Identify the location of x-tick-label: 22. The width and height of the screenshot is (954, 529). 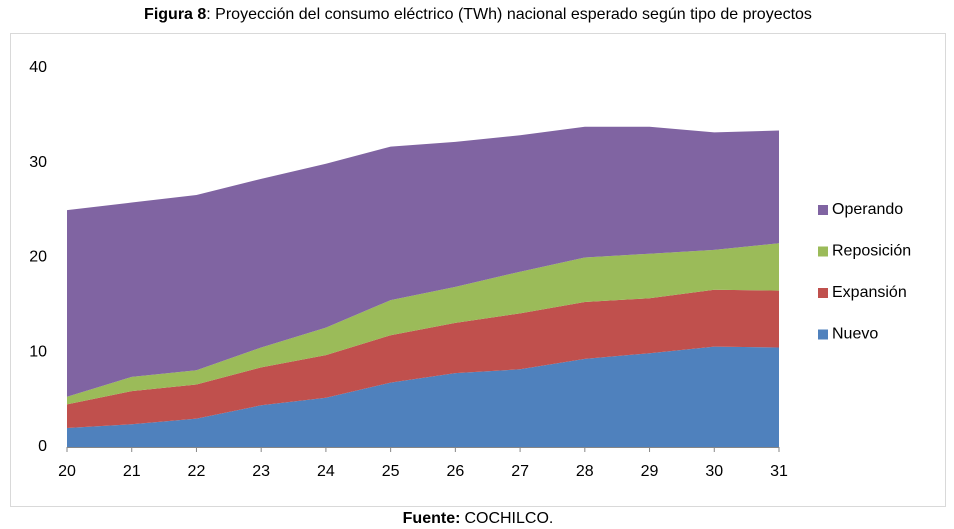
(197, 471).